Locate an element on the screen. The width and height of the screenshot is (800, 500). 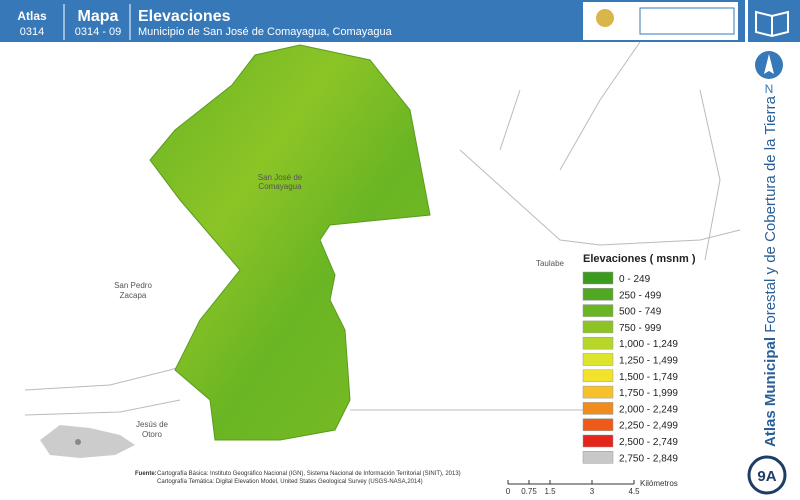
scale-tick-label: 0 is located at coordinates (508, 491).